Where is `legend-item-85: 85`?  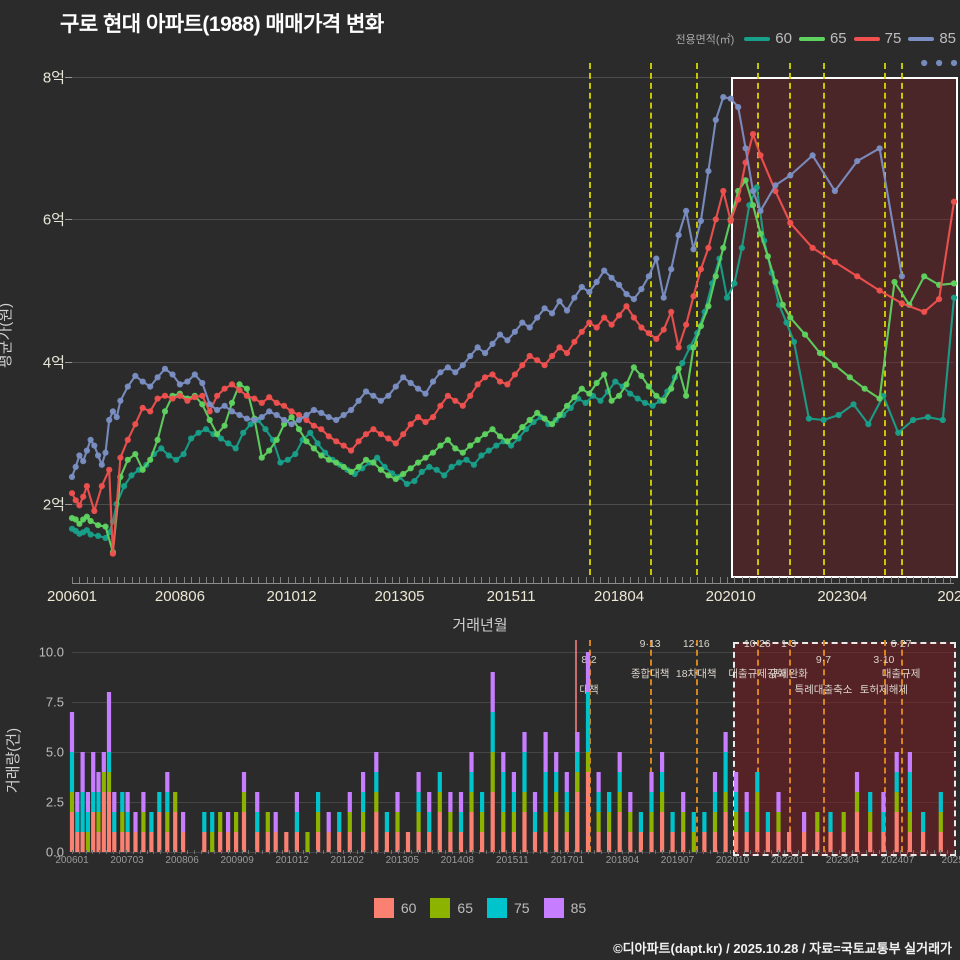
legend-item-85: 85 is located at coordinates (932, 38).